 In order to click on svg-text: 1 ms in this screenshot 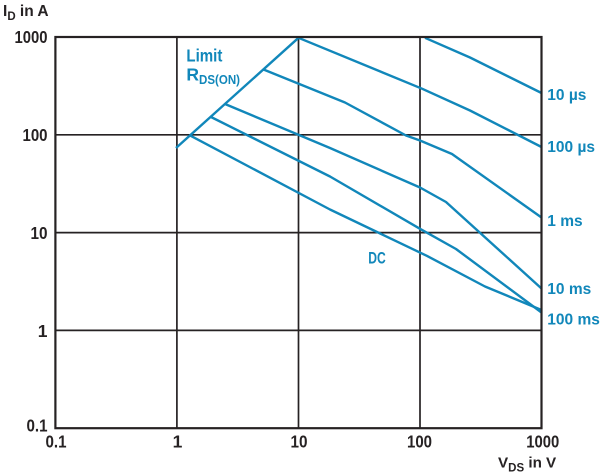, I will do `click(564, 221)`.